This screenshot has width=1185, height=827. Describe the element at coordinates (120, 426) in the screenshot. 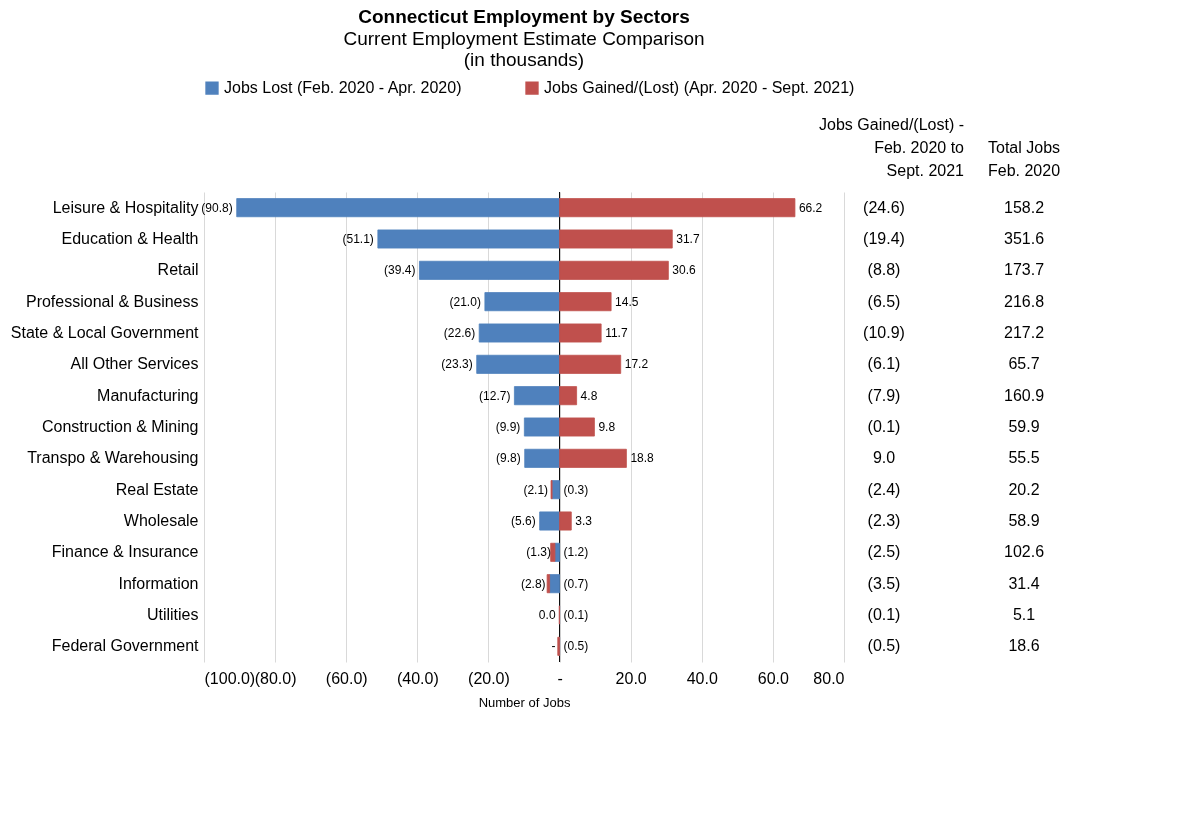

I see `y-tick-label: Construction & Mining` at that location.